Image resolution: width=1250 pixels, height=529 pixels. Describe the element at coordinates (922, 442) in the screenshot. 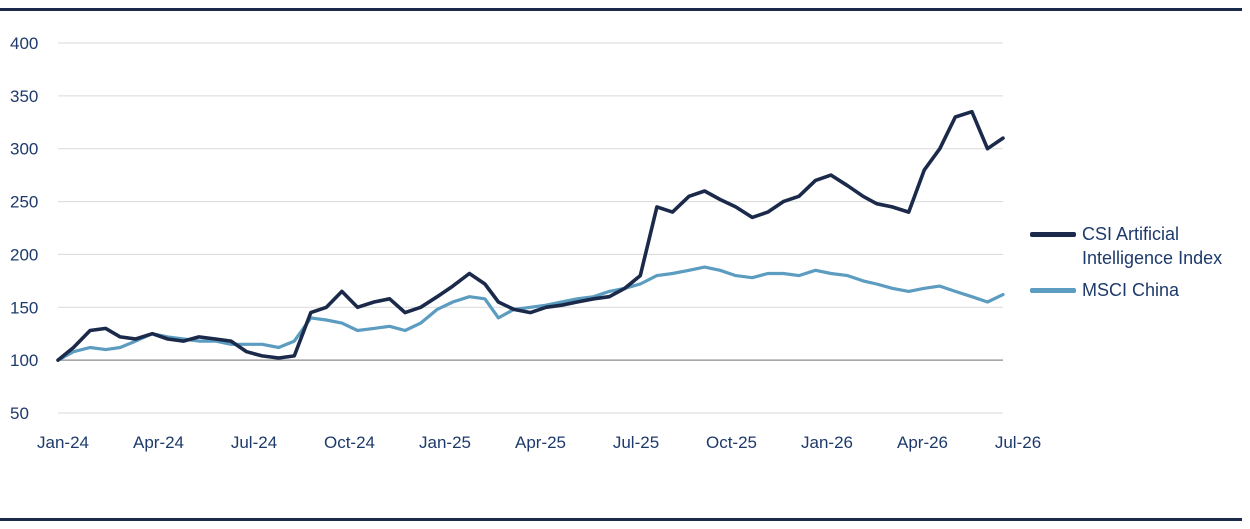

I see `x-tick-label: Apr-26` at that location.